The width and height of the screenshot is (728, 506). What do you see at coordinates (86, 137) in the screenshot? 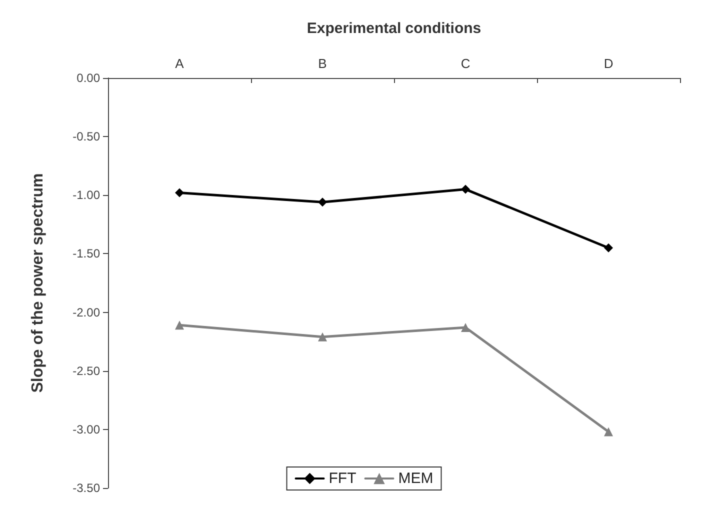
I see `y-tick-label: -0.50` at bounding box center [86, 137].